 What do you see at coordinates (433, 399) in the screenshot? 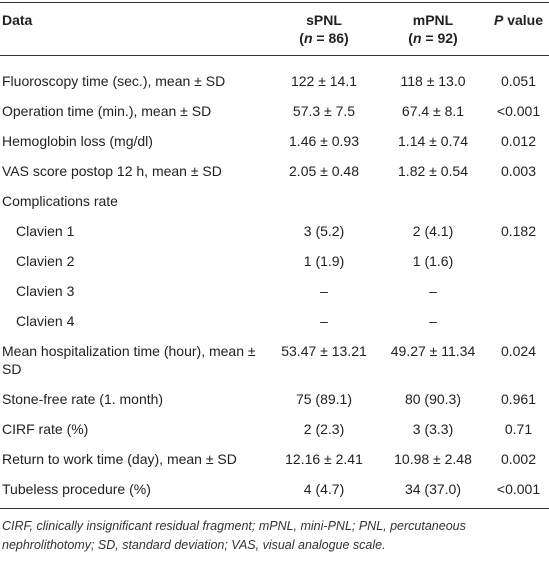
I see `cell: 80 (90.3)` at bounding box center [433, 399].